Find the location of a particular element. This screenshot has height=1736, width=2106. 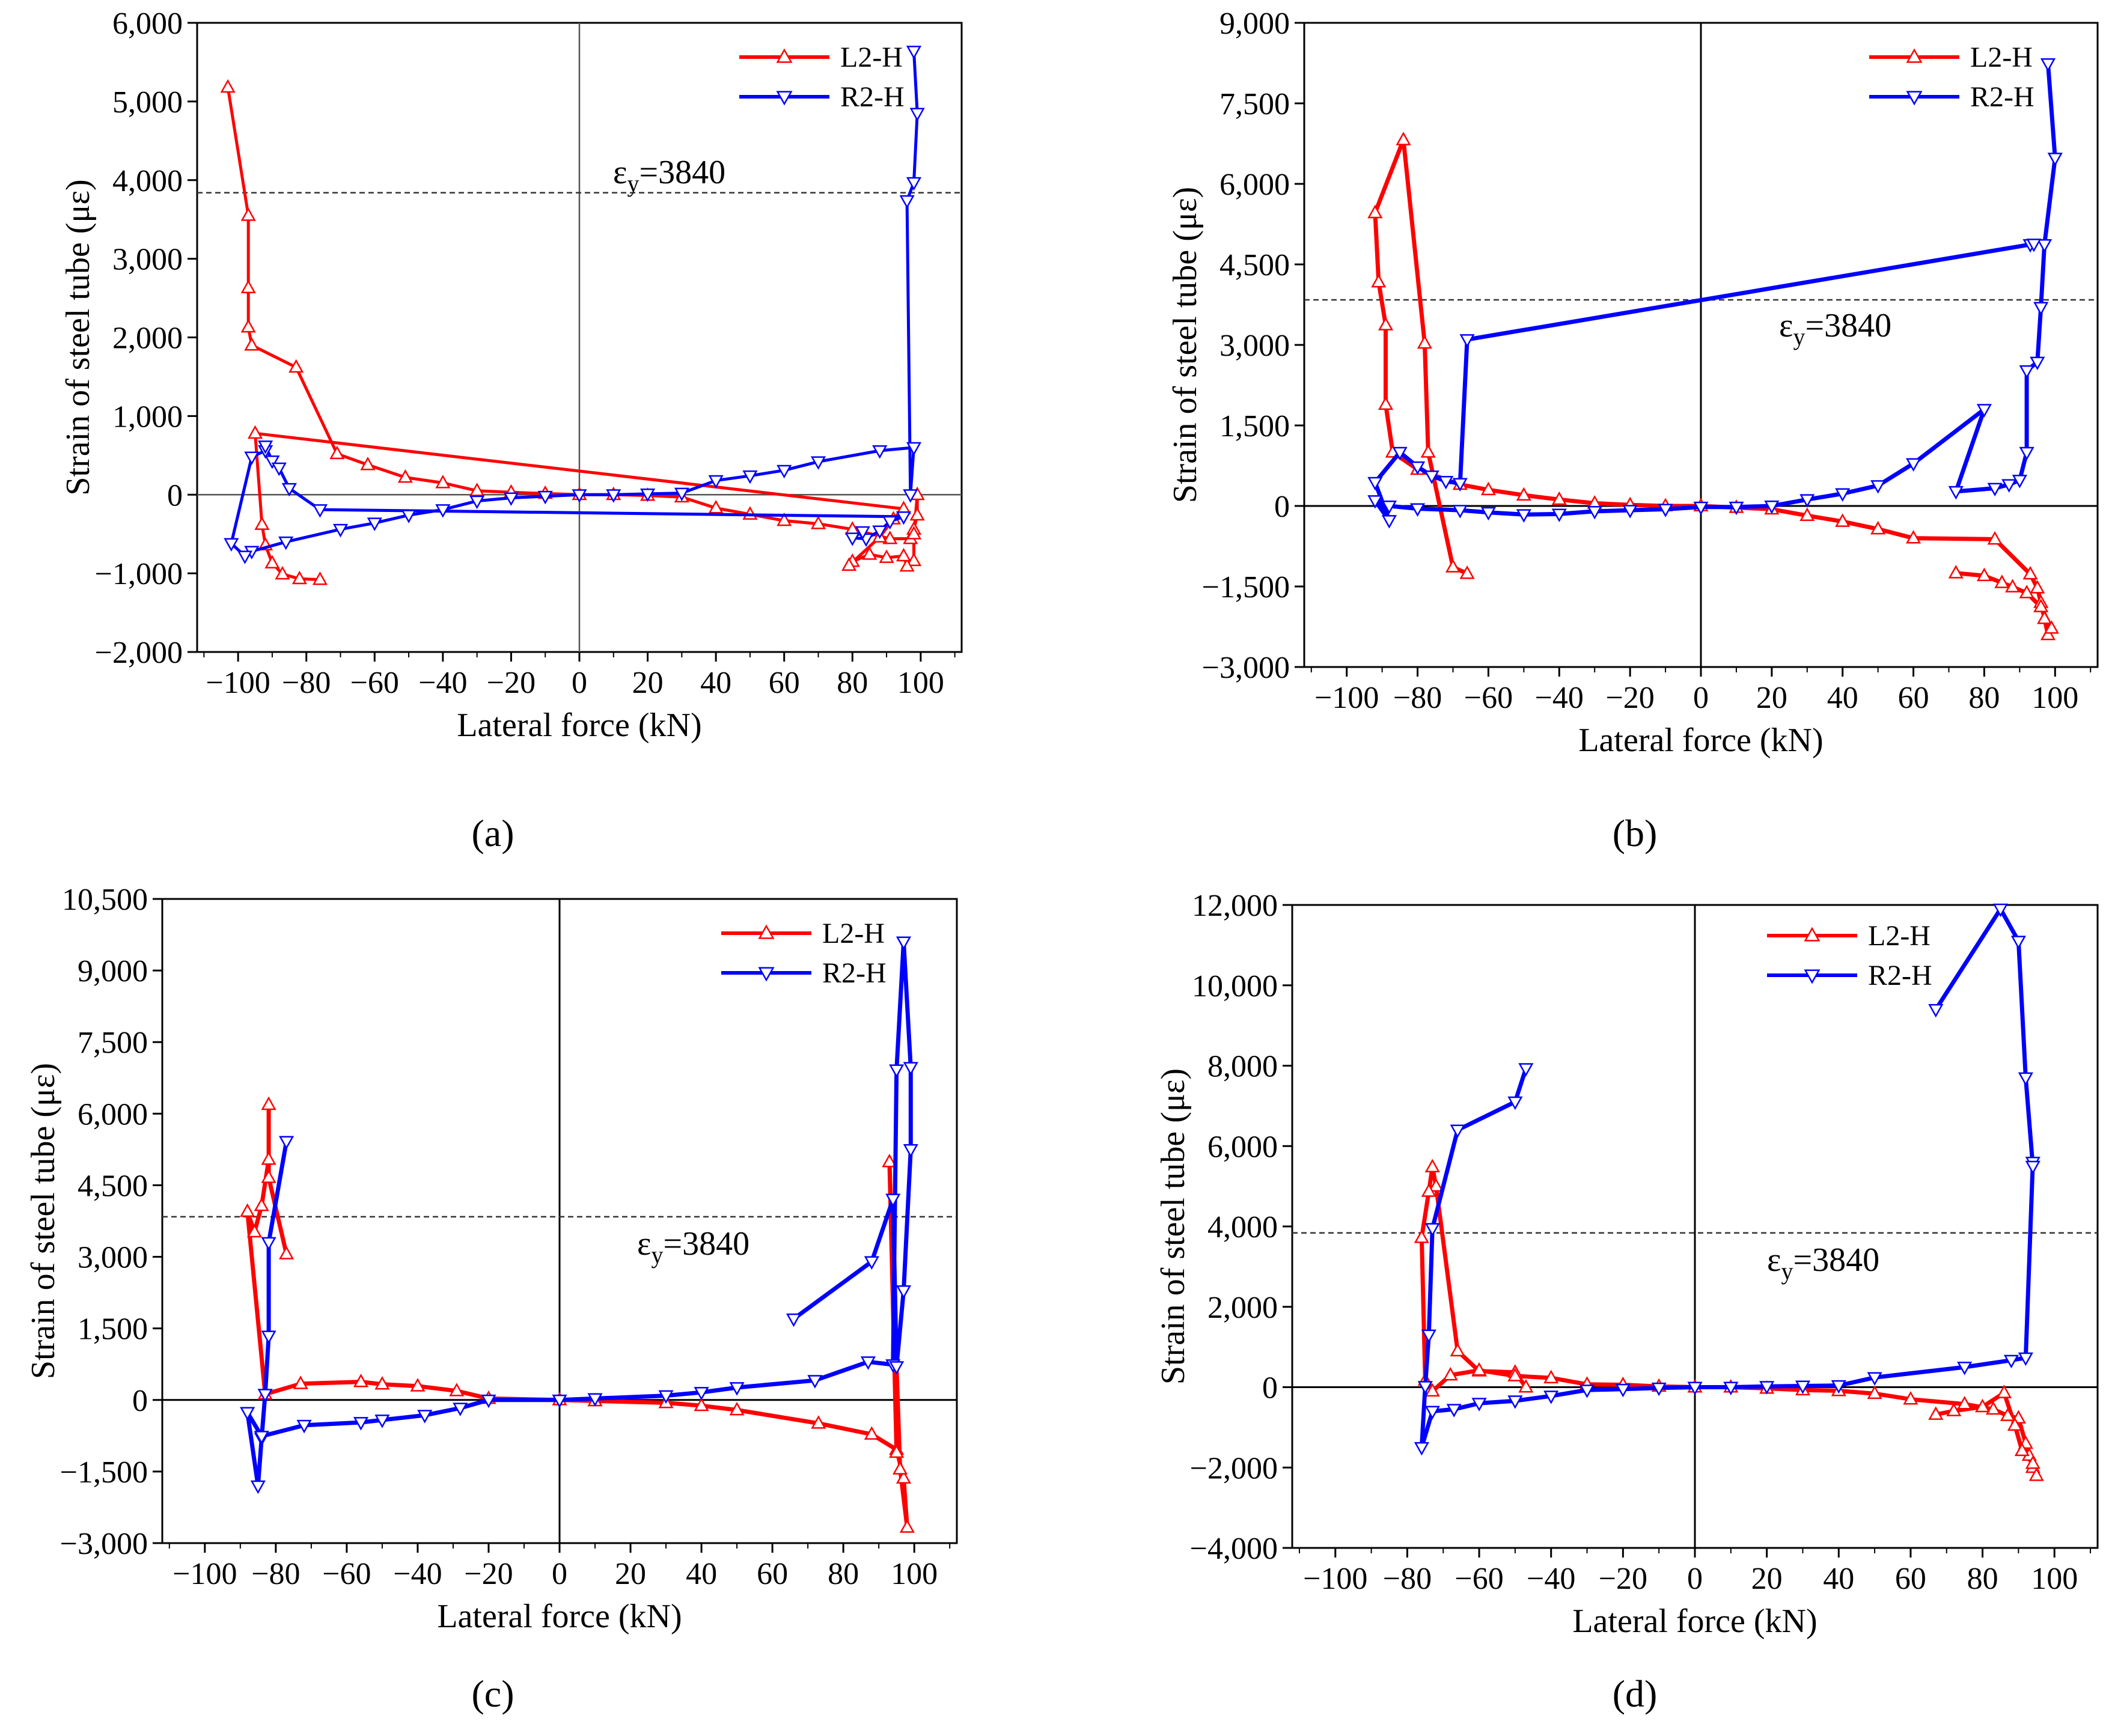

x-tick-label: −80 is located at coordinates (306, 683).